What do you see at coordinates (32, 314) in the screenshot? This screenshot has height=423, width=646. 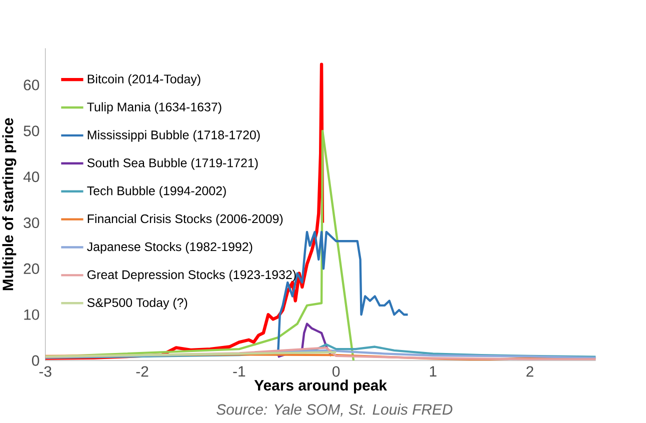 I see `y-tick-label: 10` at bounding box center [32, 314].